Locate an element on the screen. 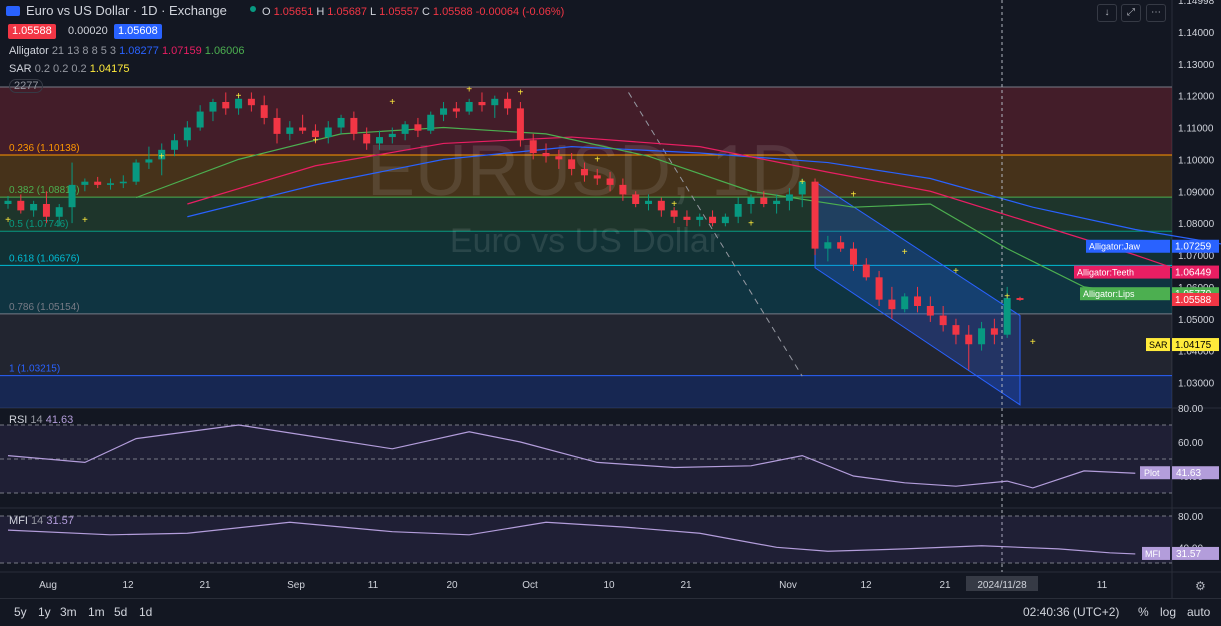  clock-timezone: 02:40:36 (UTC+2) is located at coordinates (1071, 612).